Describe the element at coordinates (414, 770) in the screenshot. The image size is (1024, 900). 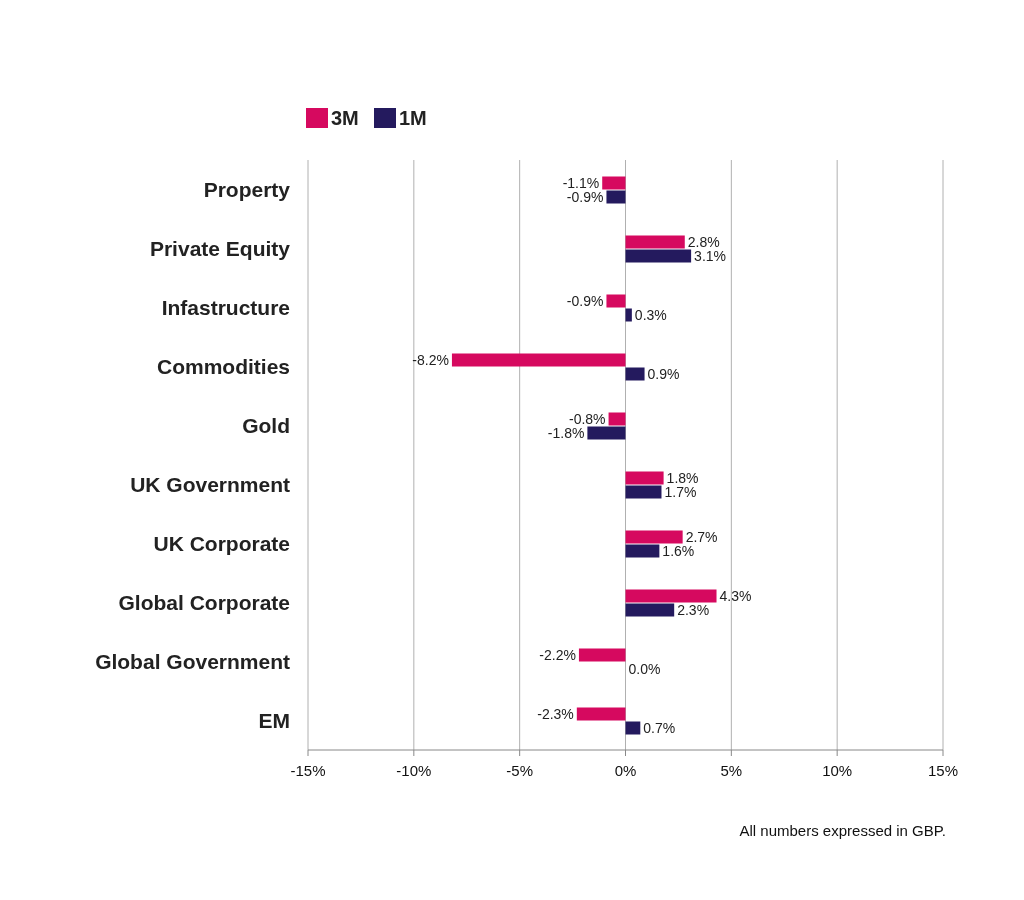
I see `x-tick-label: -10%` at that location.